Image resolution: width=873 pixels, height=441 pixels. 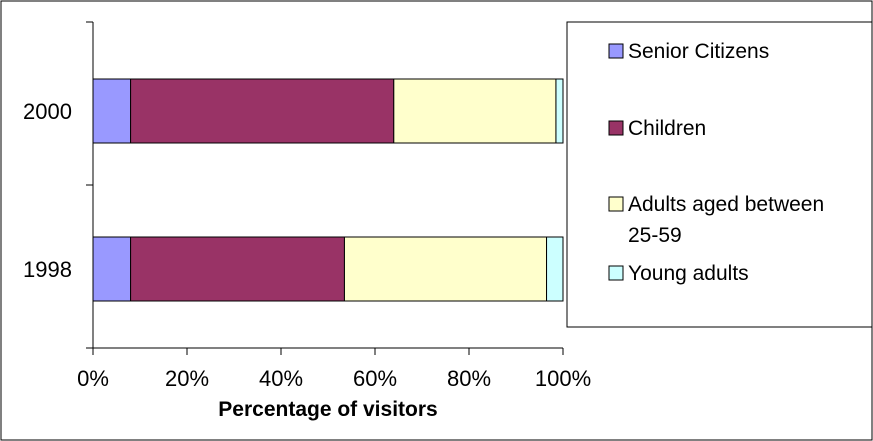 I want to click on legend-label: 25-59, so click(x=655, y=235).